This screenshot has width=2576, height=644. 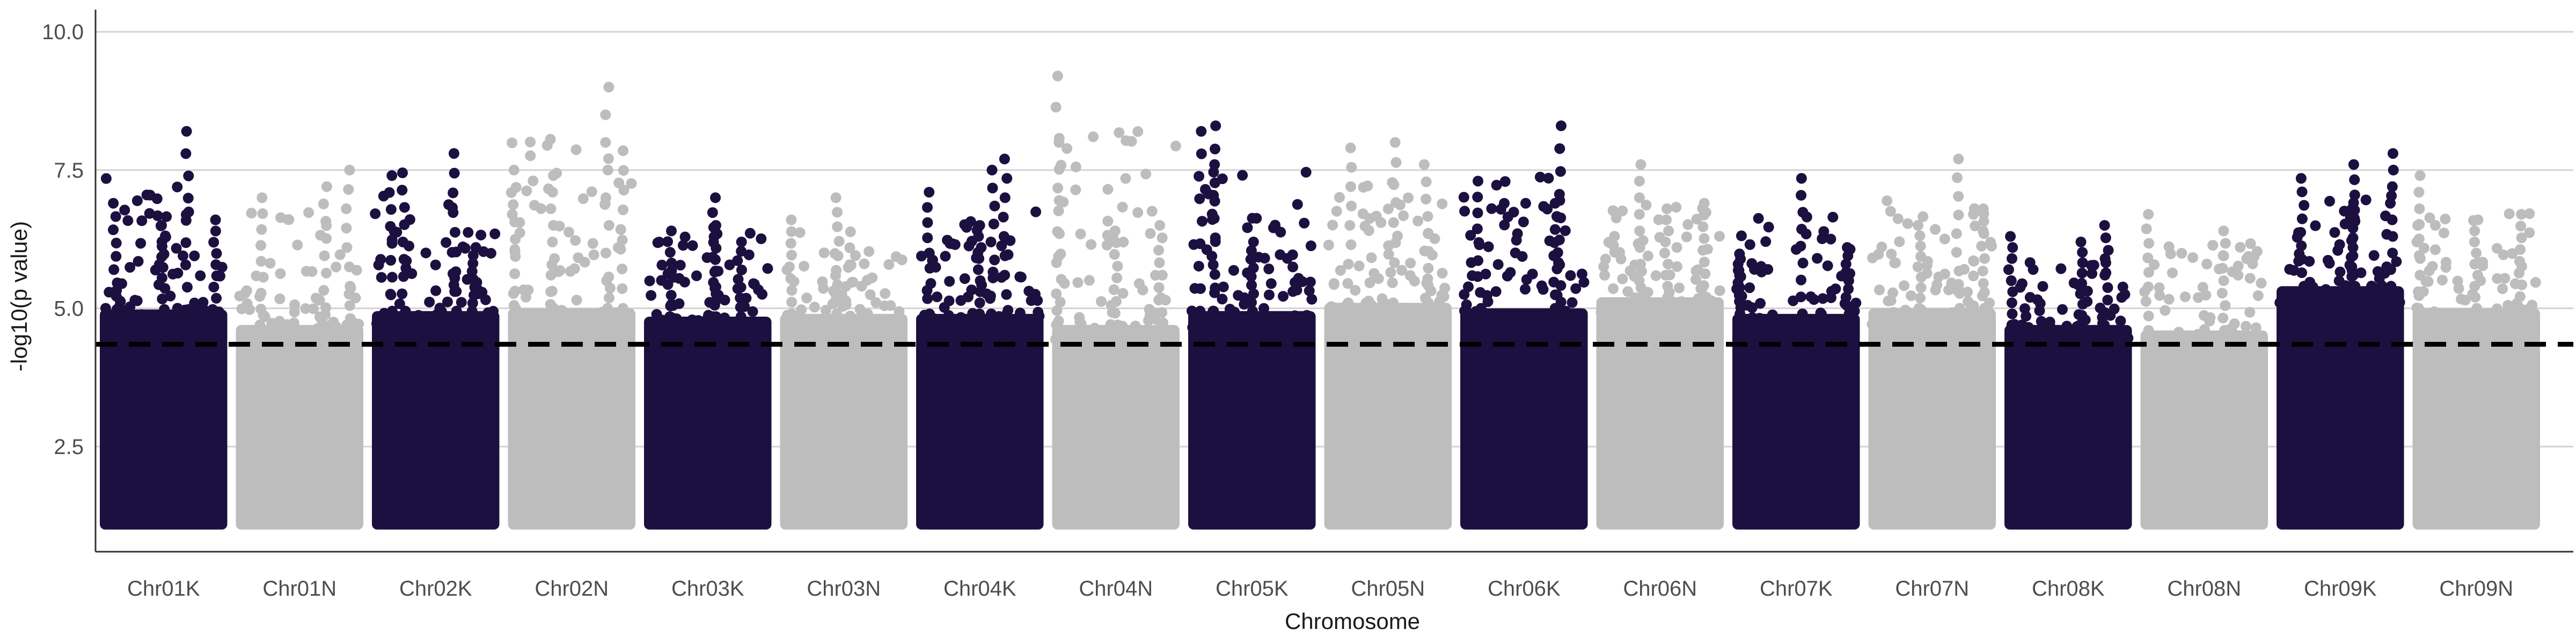 I want to click on dense-points-chr03n, so click(x=844, y=421).